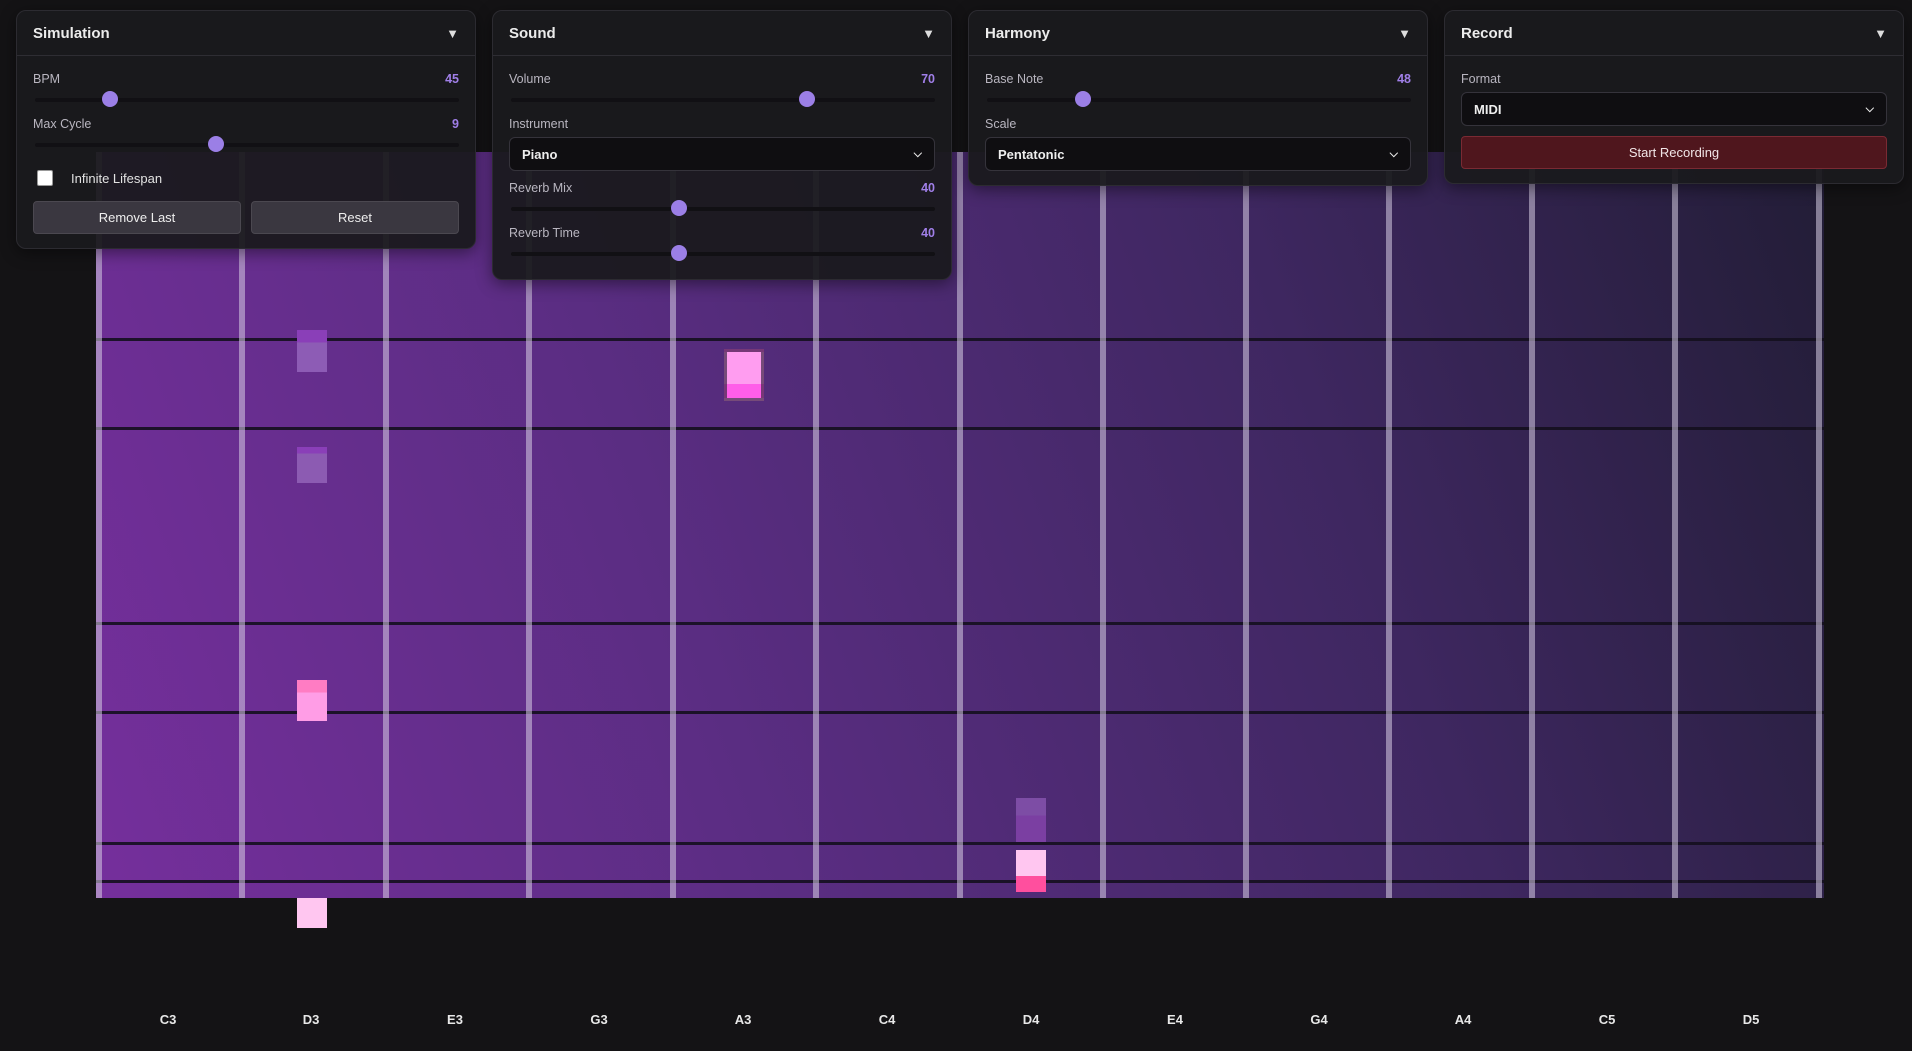  I want to click on harmony-panel-header: Harmony ▼, so click(1198, 33).